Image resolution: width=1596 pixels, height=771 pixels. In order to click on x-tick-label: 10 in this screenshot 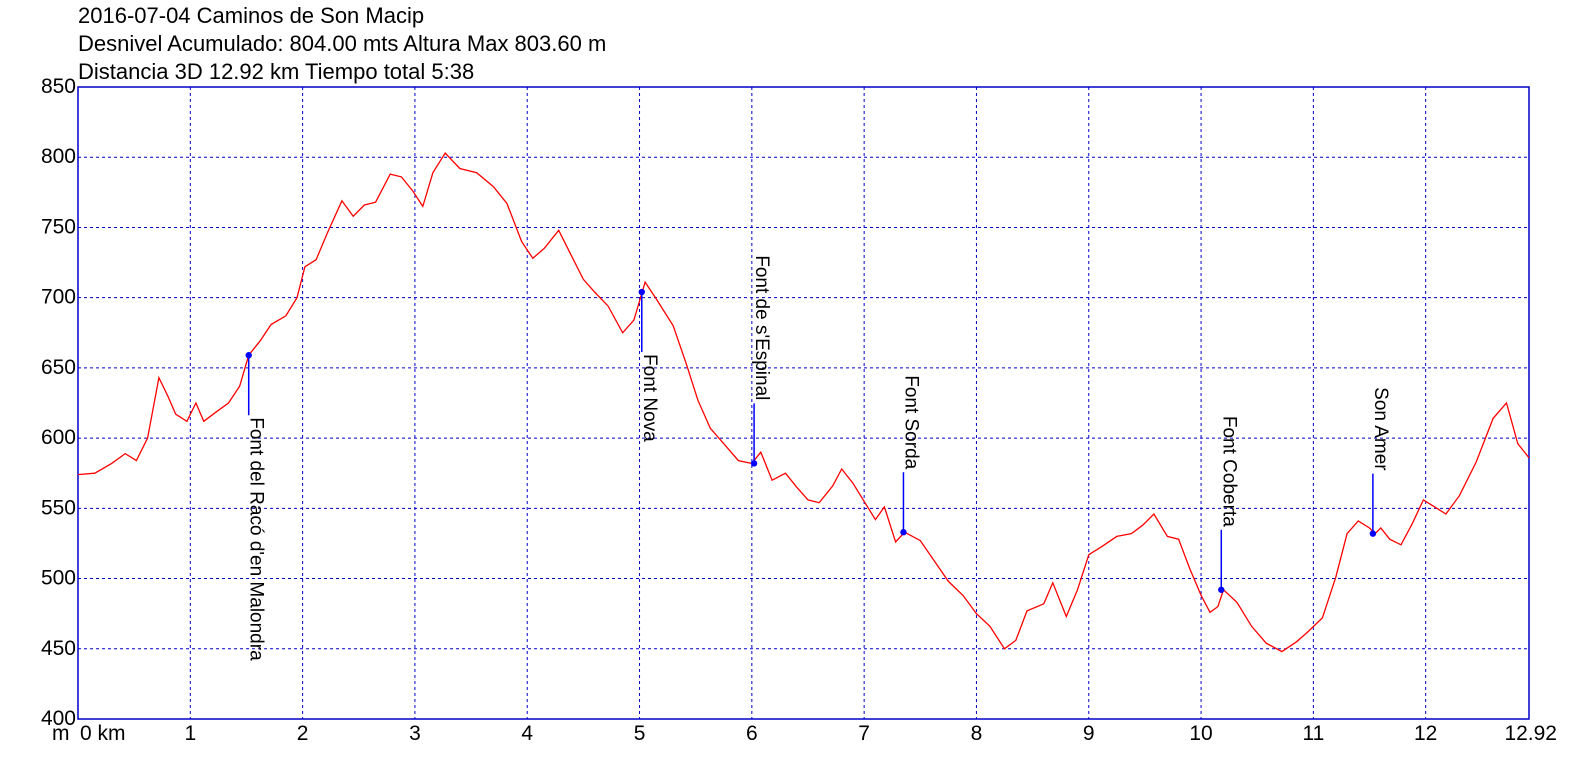, I will do `click(1200, 733)`.